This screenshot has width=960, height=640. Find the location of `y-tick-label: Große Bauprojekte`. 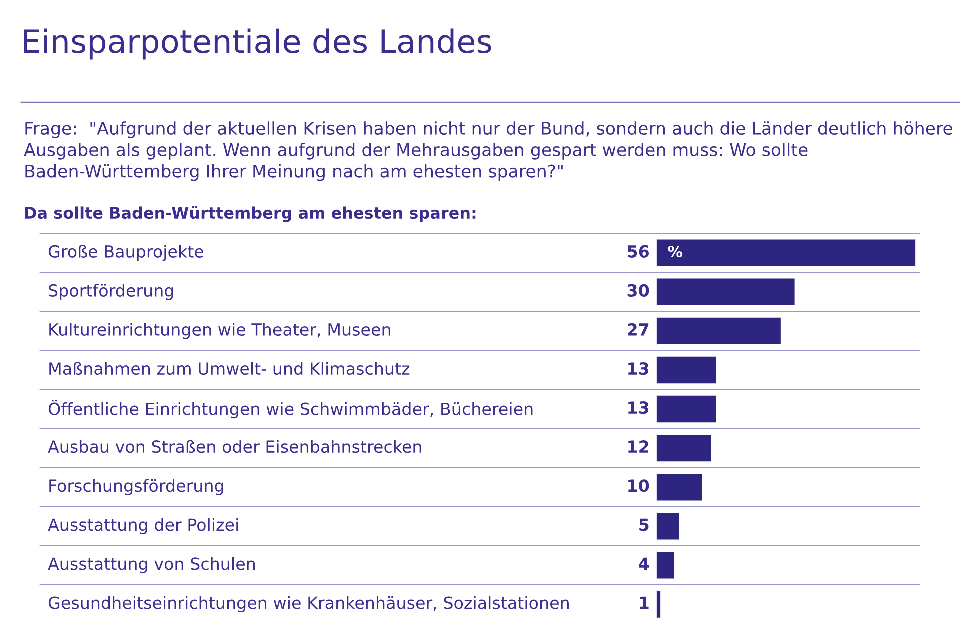

y-tick-label: Große Bauprojekte is located at coordinates (126, 253).